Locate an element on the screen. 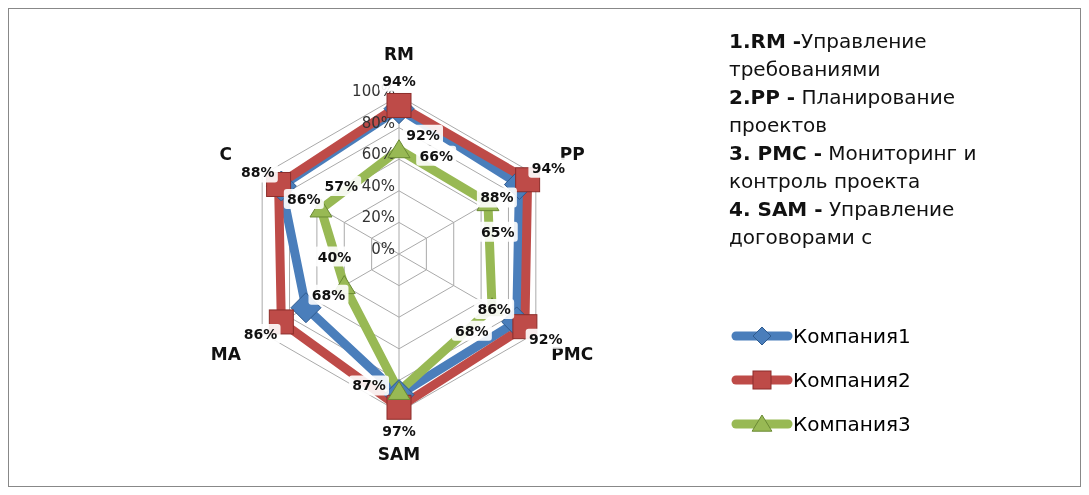 Image resolution: width=1089 pixels, height=495 pixels. y-tick-label: 0% is located at coordinates (383, 249).